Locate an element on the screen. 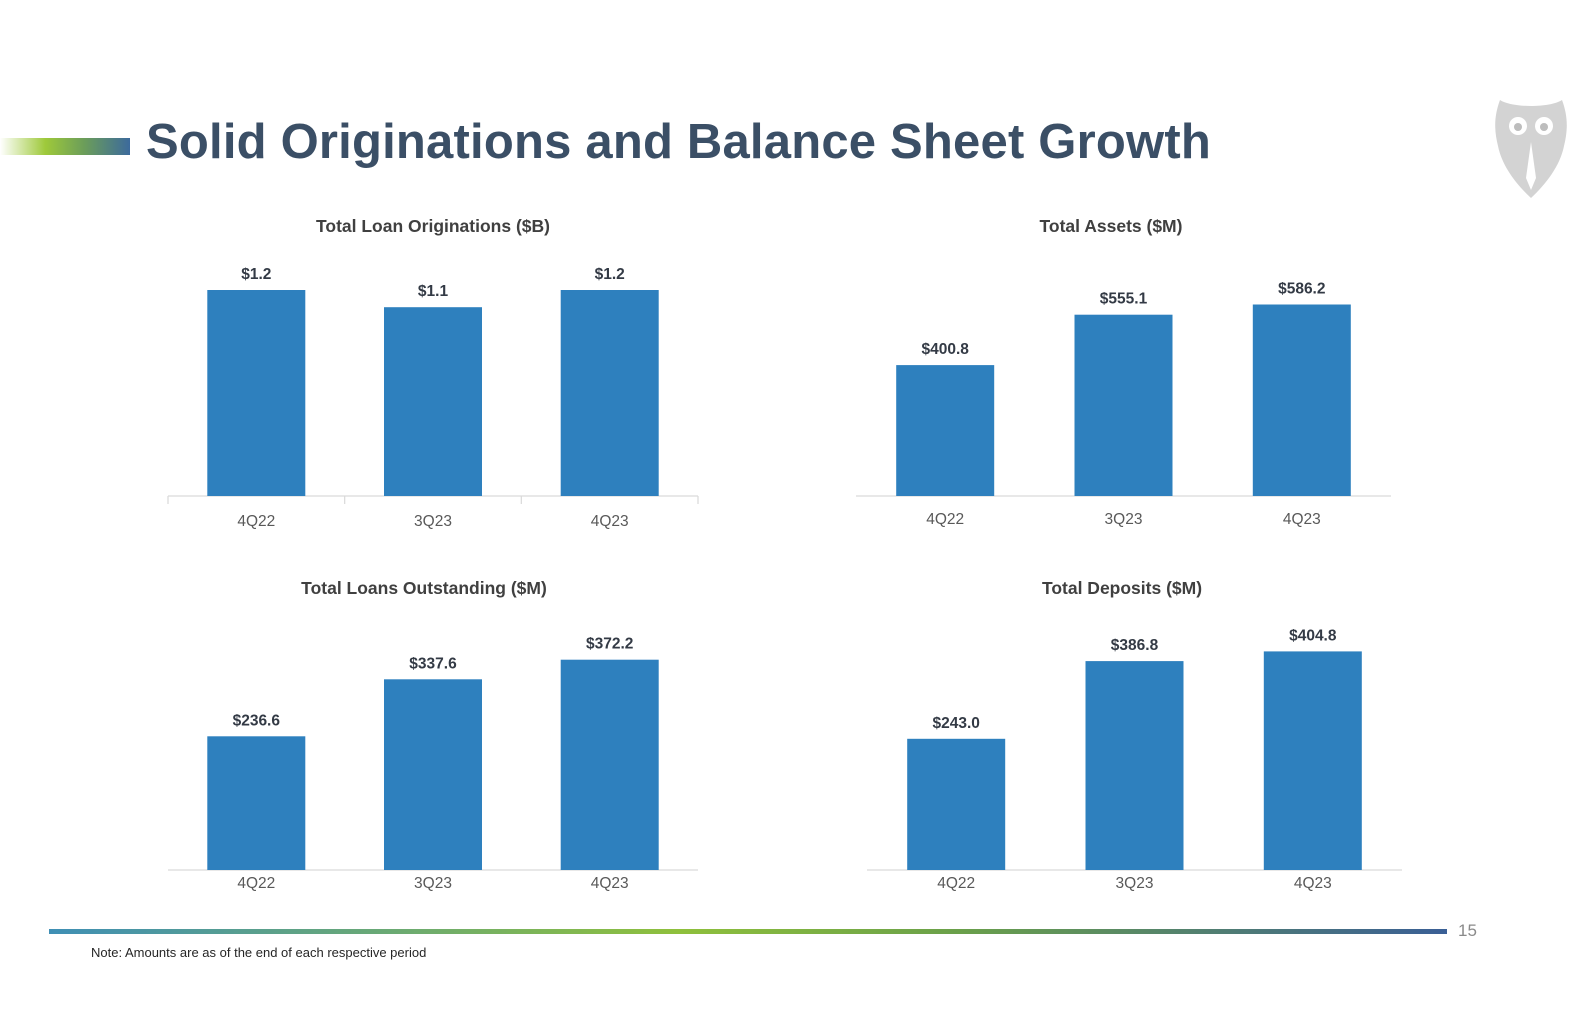 The width and height of the screenshot is (1592, 1012). value-labels: $236.6 $337.6 $372.2 is located at coordinates (433, 683).